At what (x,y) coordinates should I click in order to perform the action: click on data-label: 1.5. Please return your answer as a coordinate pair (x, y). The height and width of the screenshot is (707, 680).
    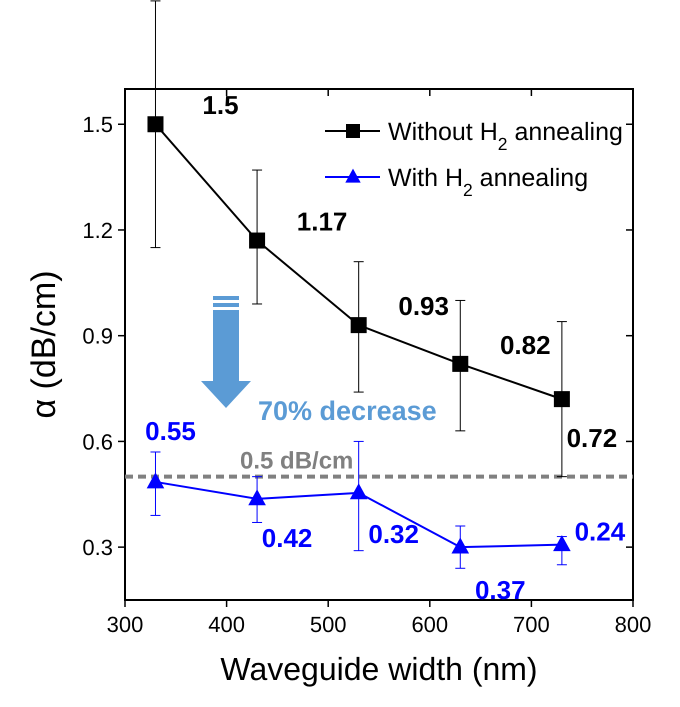
    Looking at the image, I should click on (220, 105).